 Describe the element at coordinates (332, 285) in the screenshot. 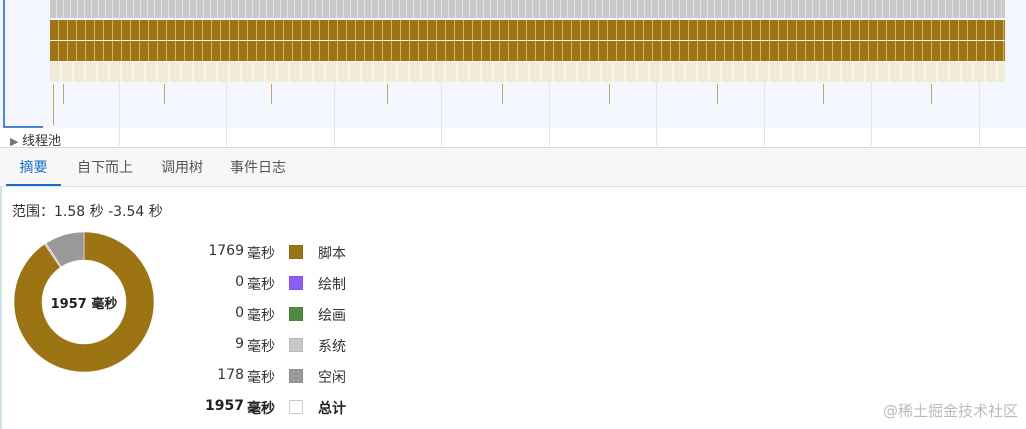

I see `legend-name: 绘制` at that location.